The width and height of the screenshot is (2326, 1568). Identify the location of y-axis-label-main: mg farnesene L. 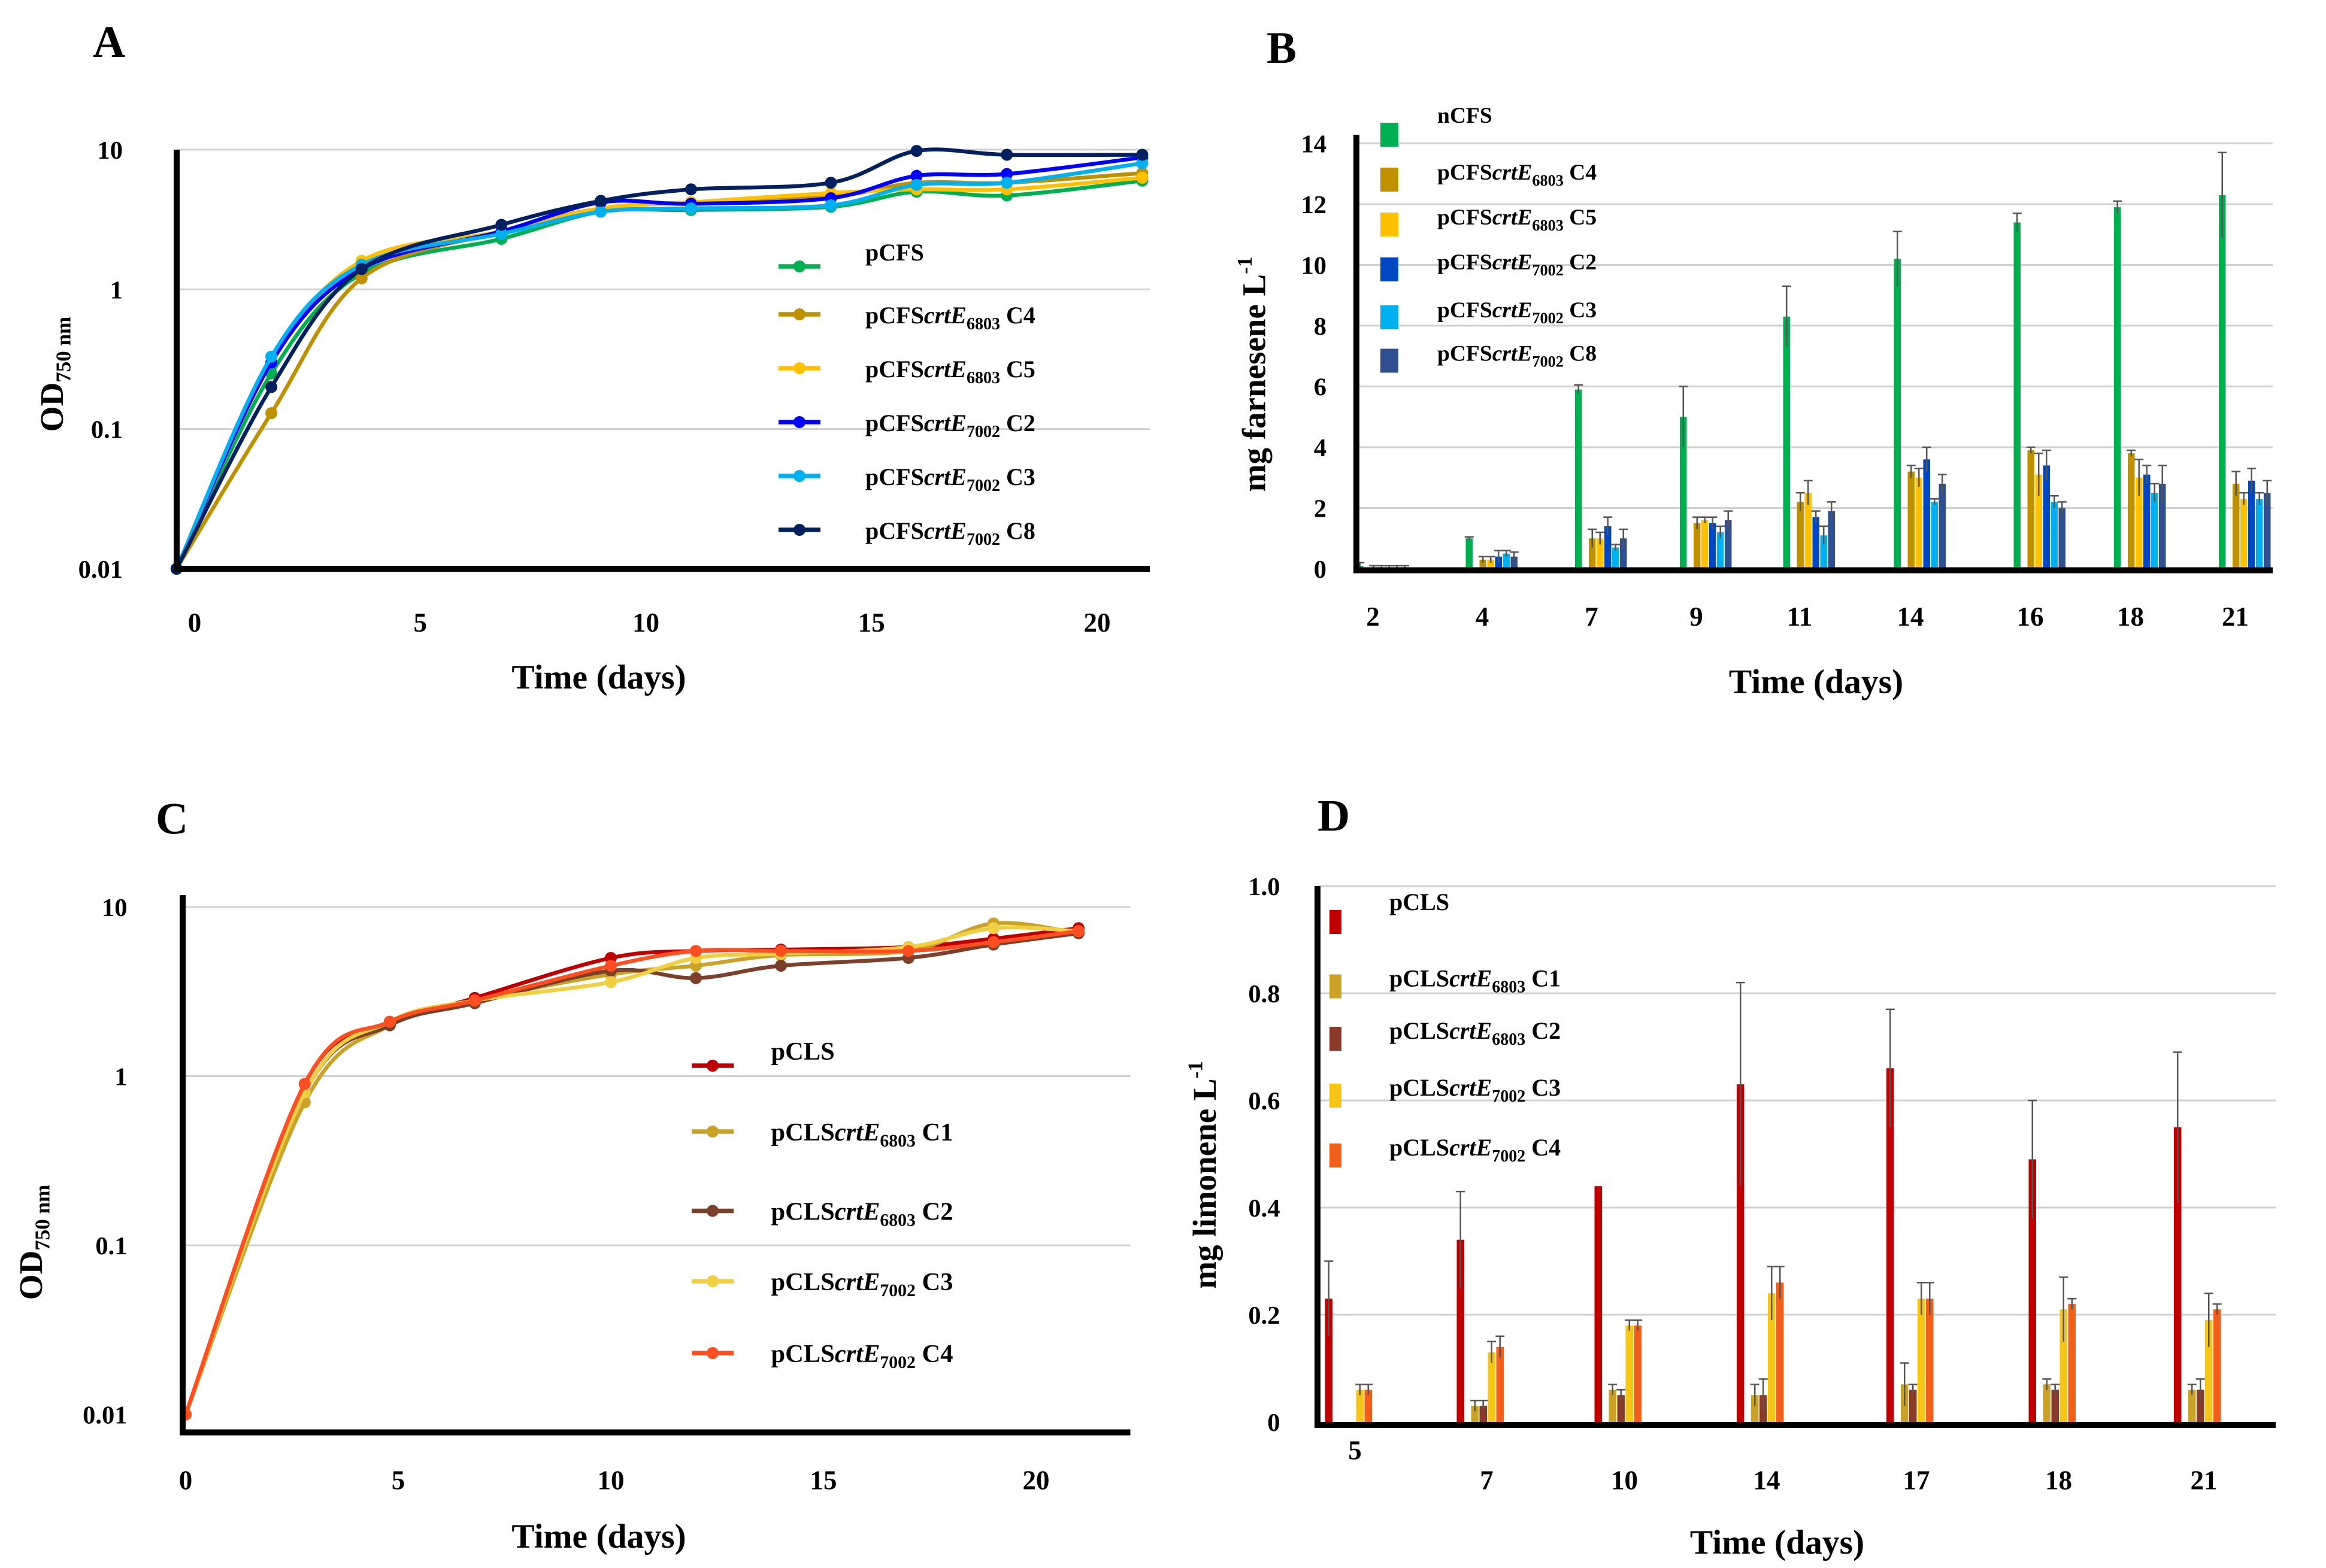
(1254, 383).